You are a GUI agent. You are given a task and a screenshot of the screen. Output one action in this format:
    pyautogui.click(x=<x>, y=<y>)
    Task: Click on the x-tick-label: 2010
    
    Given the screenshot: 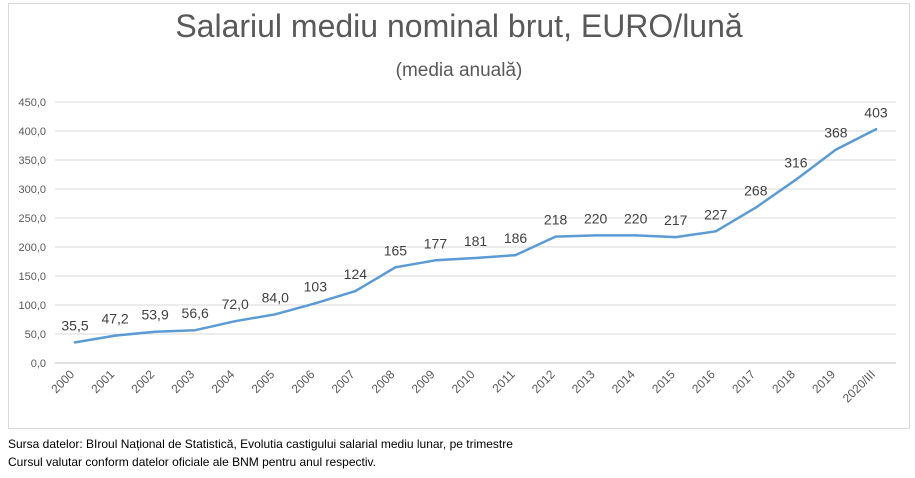 What is the action you would take?
    pyautogui.click(x=463, y=381)
    